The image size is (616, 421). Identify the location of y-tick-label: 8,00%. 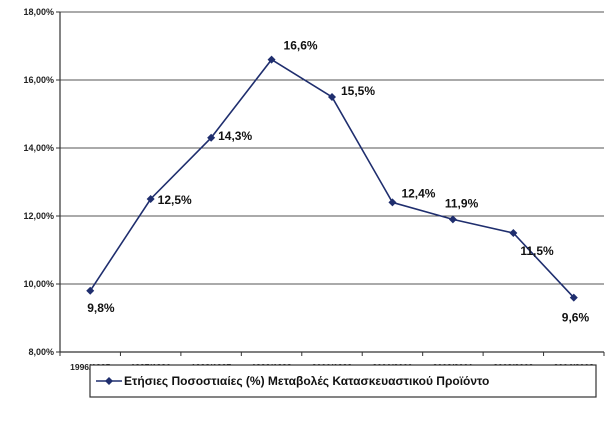
(41, 352).